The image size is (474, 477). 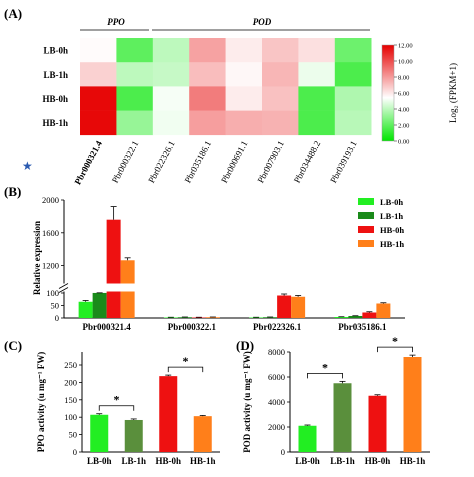 What do you see at coordinates (276, 377) in the screenshot?
I see `chart-d-y-tick-label: 6000` at bounding box center [276, 377].